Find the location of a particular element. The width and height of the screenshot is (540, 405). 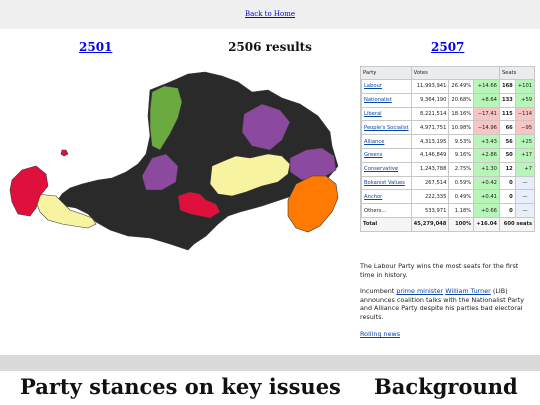

party-vote-change: +0.66 is located at coordinates (486, 210).